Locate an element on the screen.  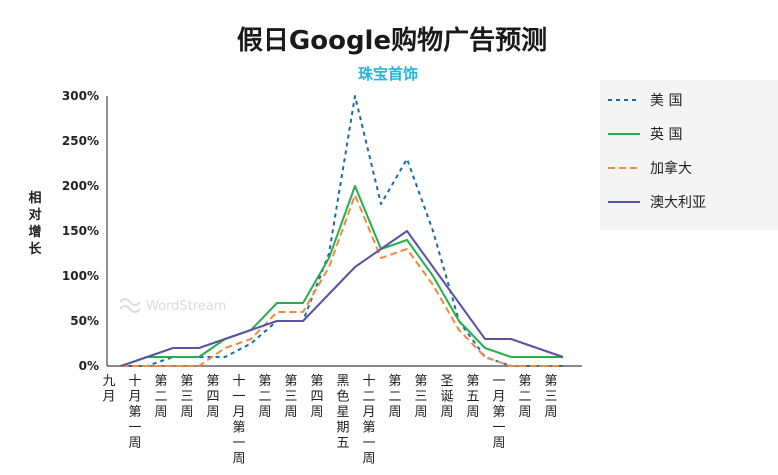
watermark-text: WordStream is located at coordinates (186, 306).